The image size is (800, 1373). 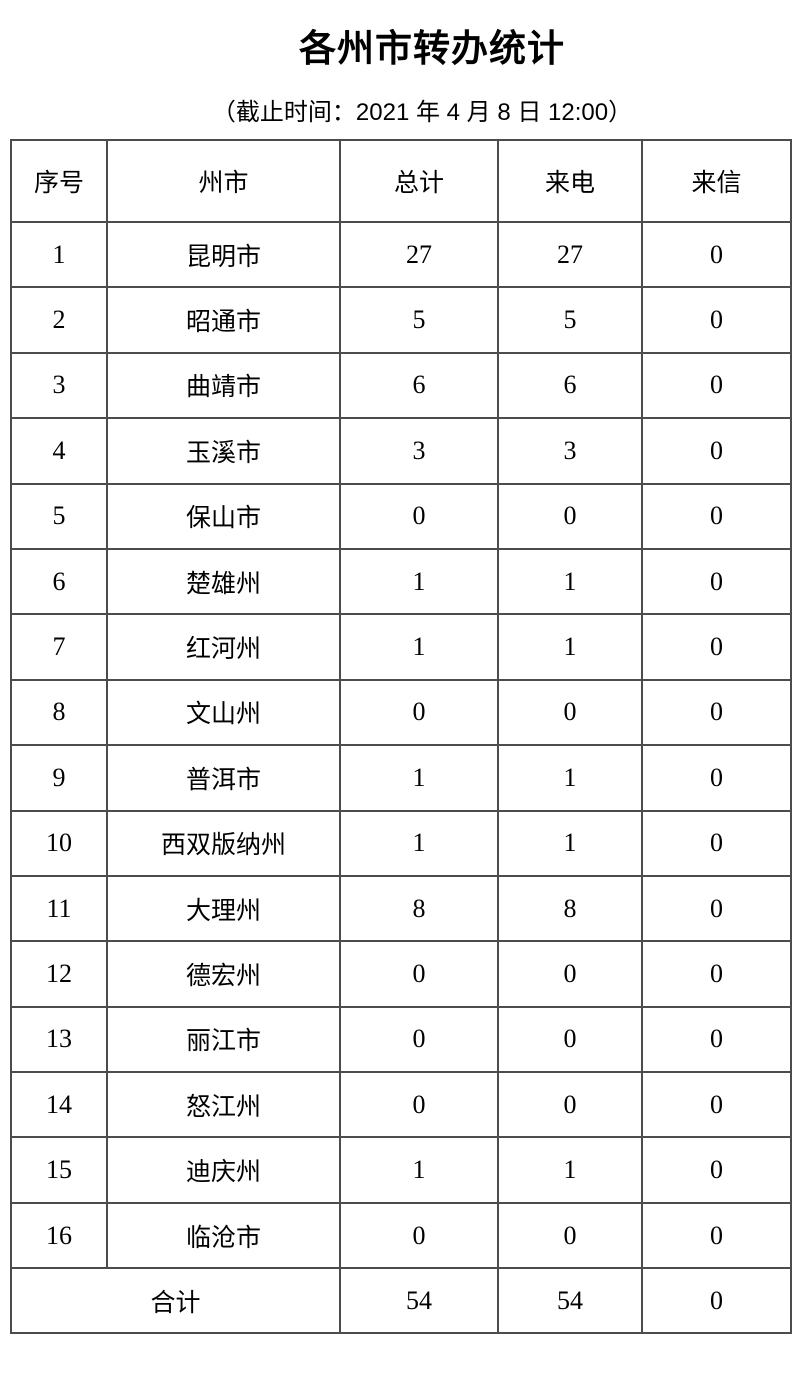 I want to click on header-total: 总计, so click(x=419, y=181).